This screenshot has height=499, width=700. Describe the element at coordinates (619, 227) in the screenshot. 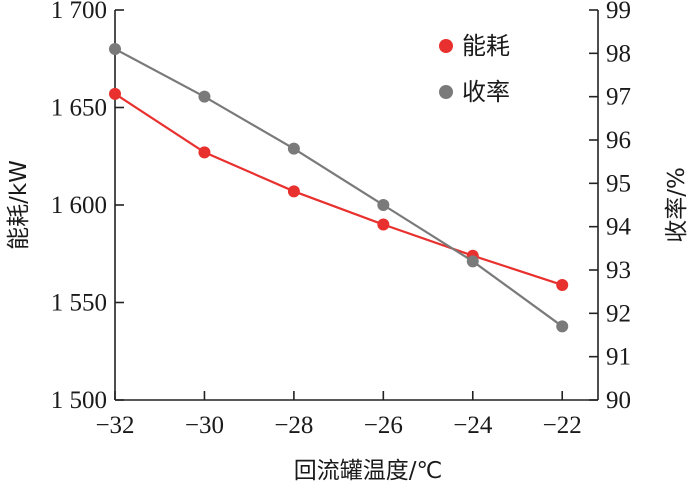

I see `right-y-tick-label: 94` at that location.